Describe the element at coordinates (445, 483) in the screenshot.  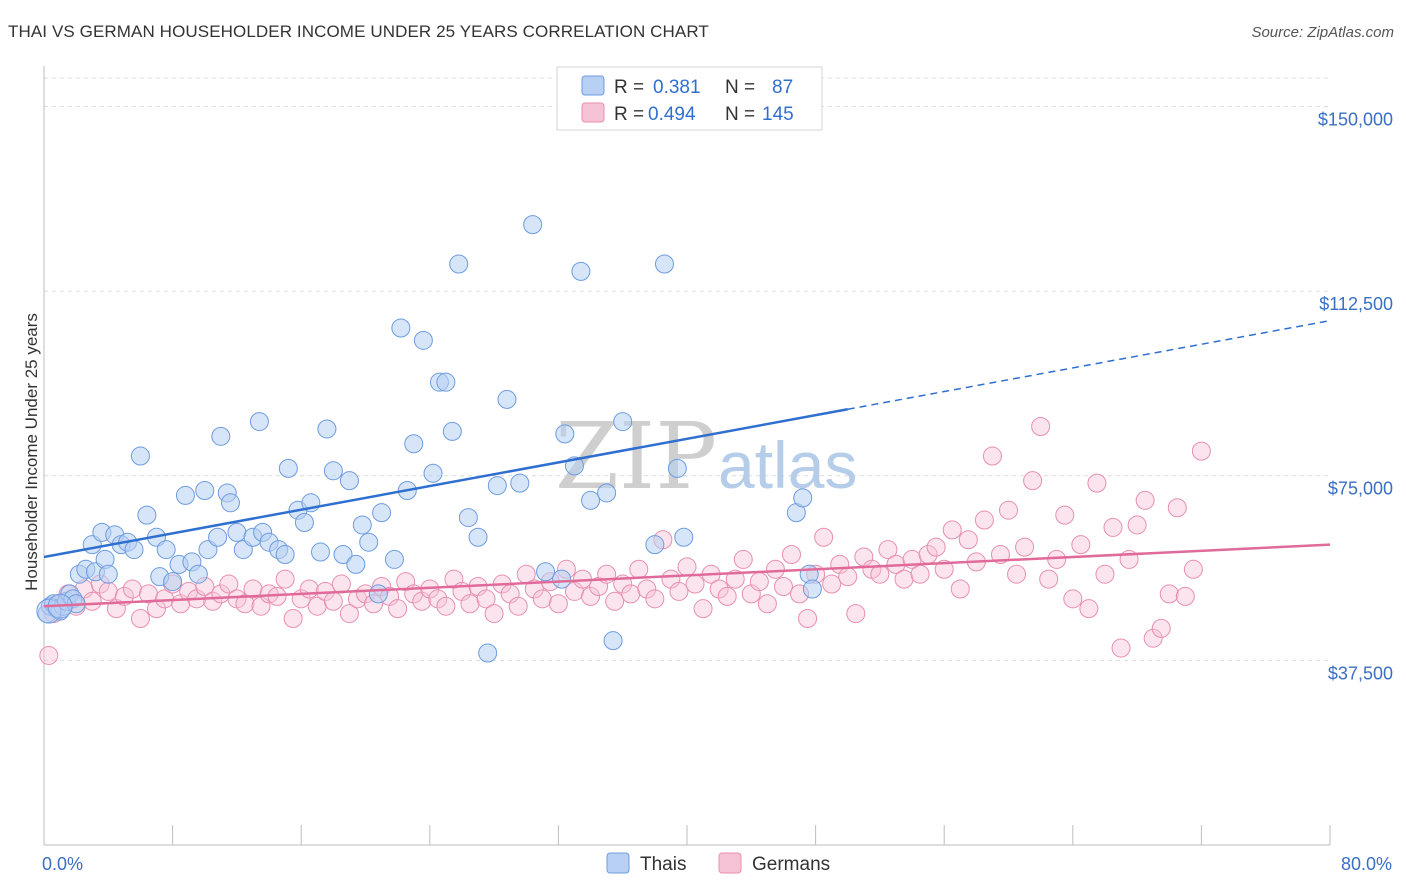
I see `thais-trend-line` at that location.